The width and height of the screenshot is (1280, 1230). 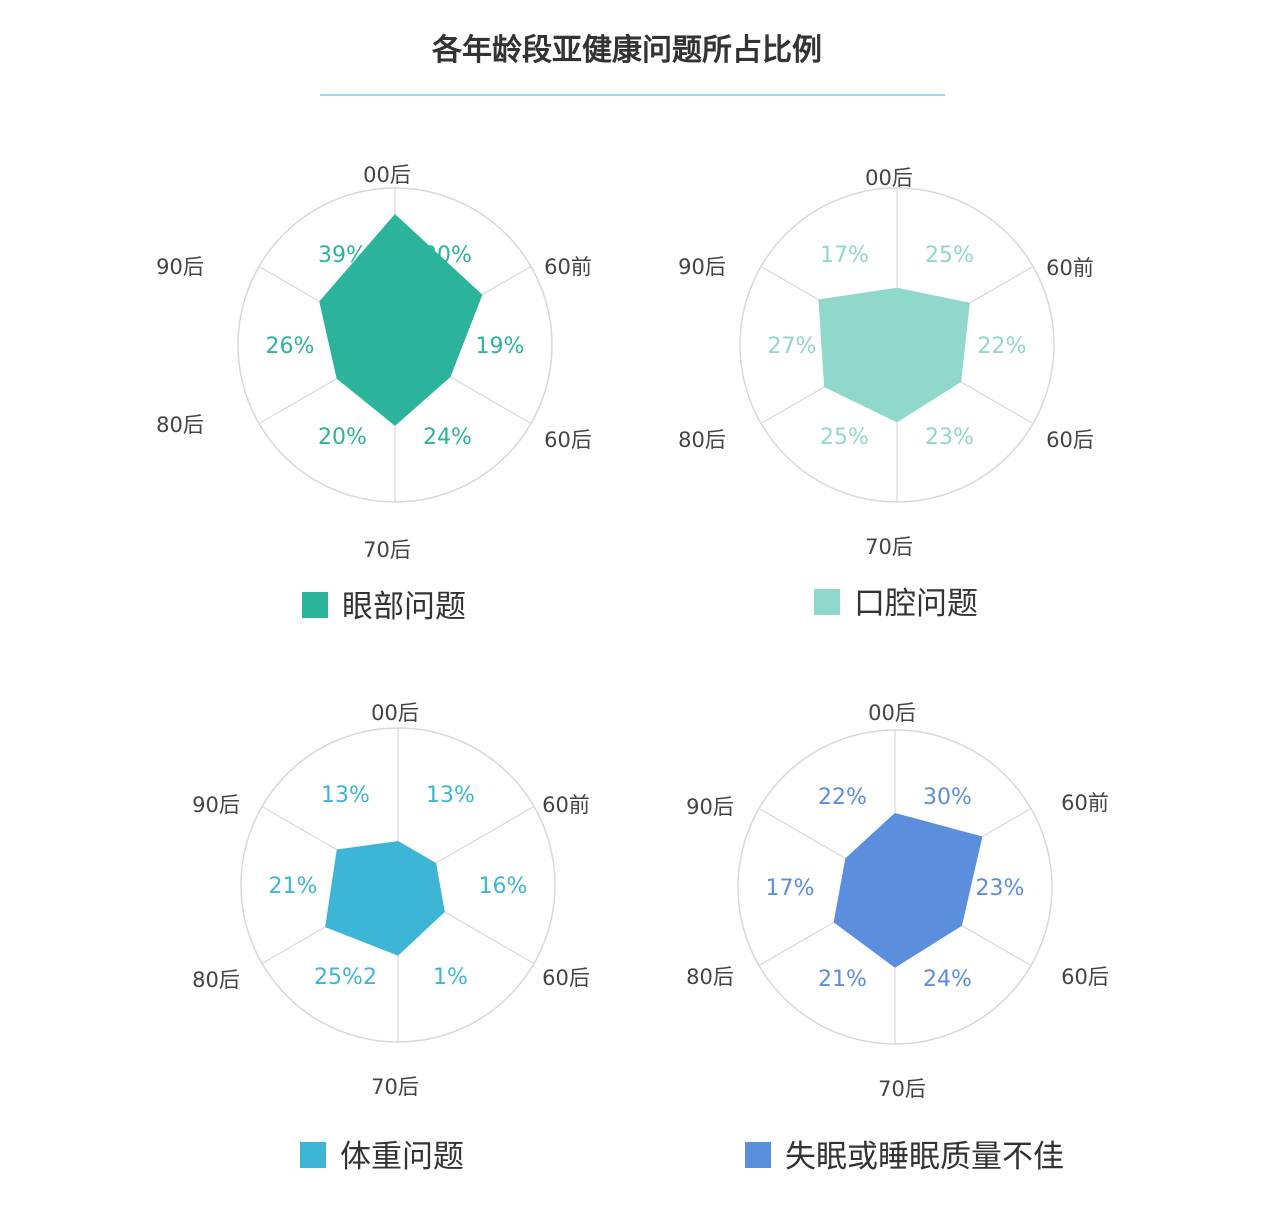 I want to click on legend: 眼部问题, so click(x=384, y=607).